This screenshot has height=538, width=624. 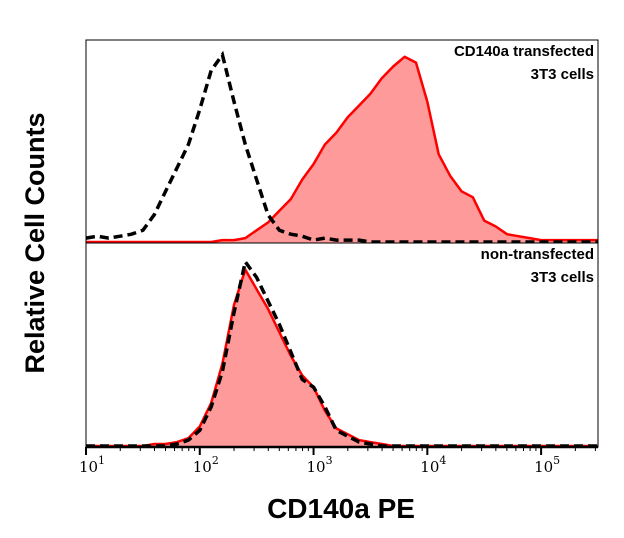 What do you see at coordinates (537, 254) in the screenshot?
I see `panel-annotation-line: non-transfected` at bounding box center [537, 254].